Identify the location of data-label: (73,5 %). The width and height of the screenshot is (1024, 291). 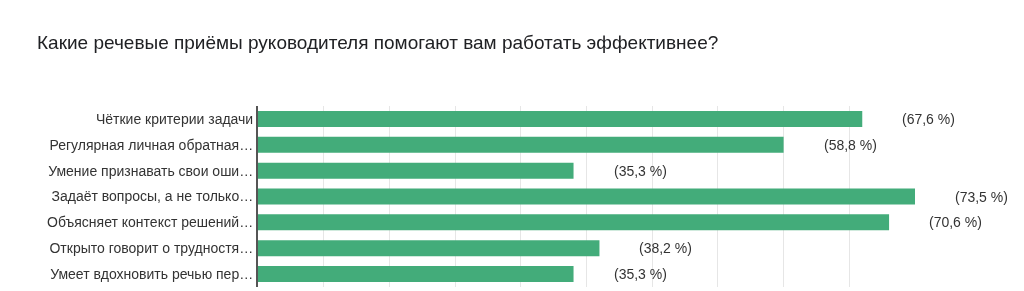
(981, 197).